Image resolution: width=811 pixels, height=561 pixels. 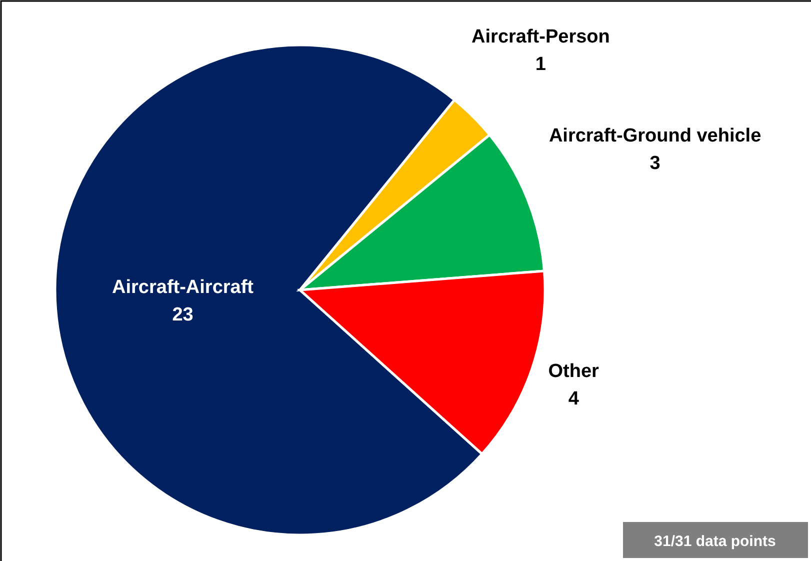 What do you see at coordinates (655, 163) in the screenshot?
I see `data-label: 3` at bounding box center [655, 163].